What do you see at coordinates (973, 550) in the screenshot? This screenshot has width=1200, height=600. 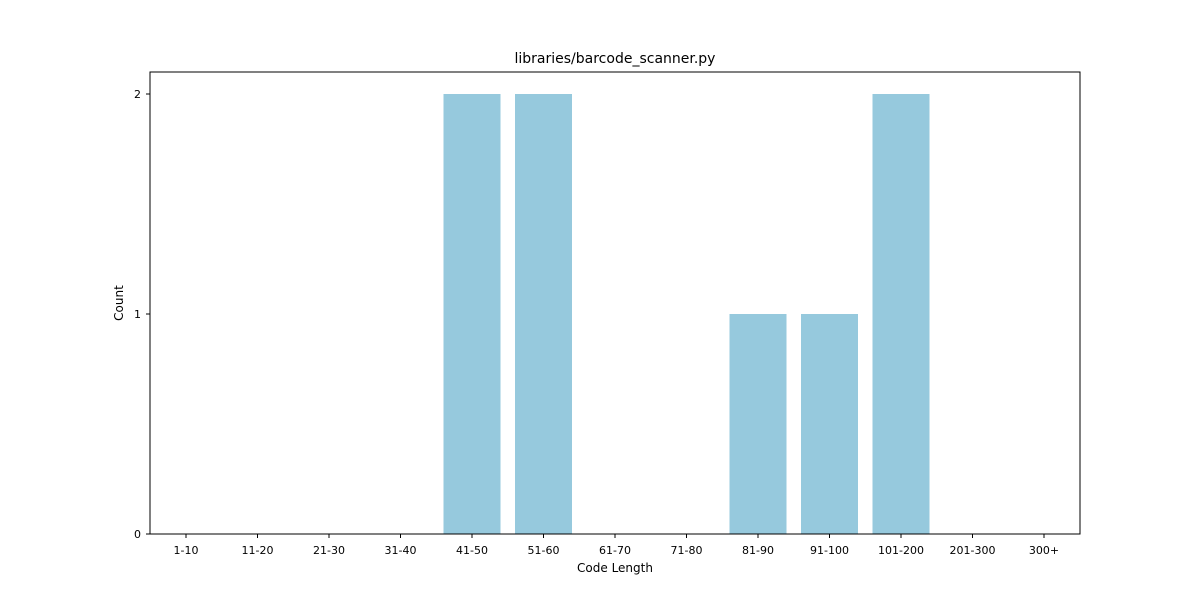 I see `x-tick-label: 201-300` at bounding box center [973, 550].